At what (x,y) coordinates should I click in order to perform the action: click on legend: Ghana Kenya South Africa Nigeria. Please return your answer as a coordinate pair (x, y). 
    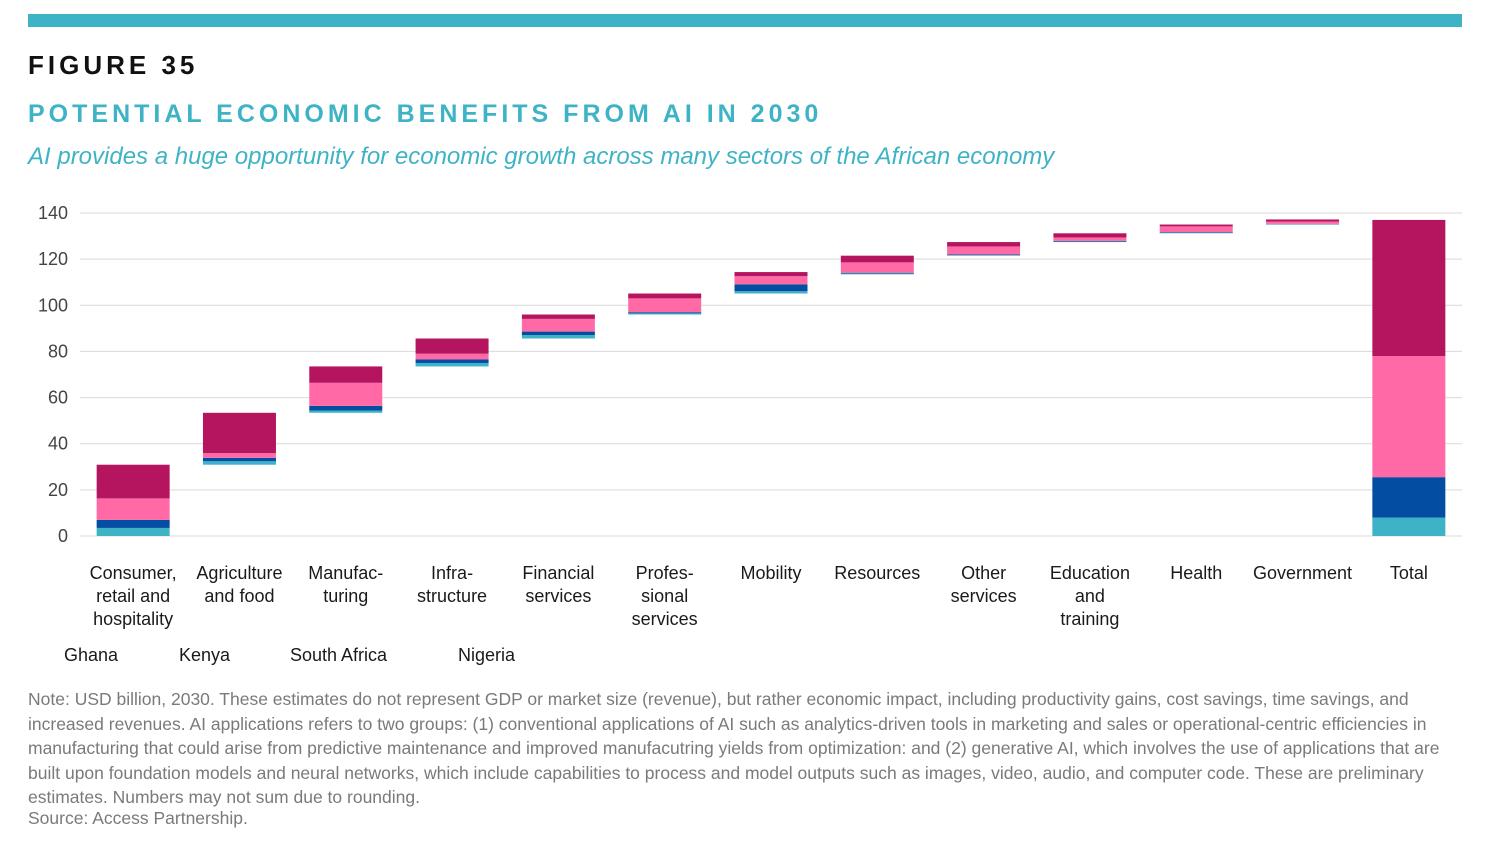
    Looking at the image, I should click on (300, 657).